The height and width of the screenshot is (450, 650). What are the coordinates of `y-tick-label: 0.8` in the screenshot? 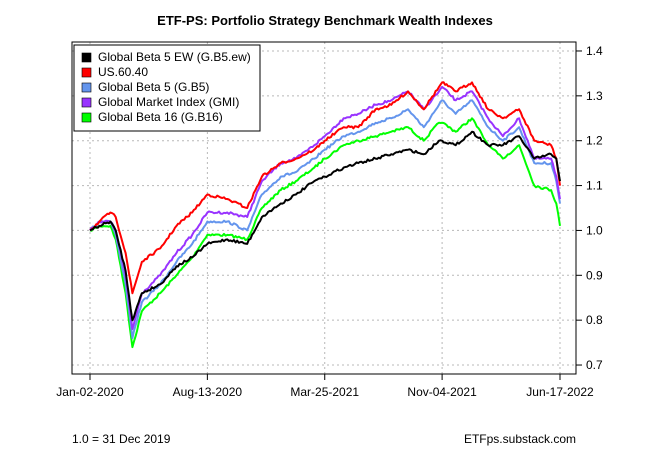 It's located at (594, 320).